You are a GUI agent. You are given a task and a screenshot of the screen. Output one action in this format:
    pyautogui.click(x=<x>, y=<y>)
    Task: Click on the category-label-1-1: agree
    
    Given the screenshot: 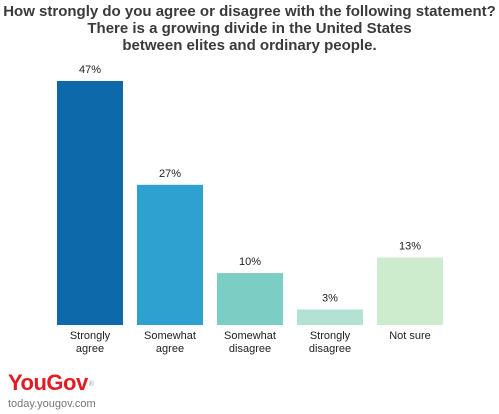 What is the action you would take?
    pyautogui.click(x=170, y=349)
    